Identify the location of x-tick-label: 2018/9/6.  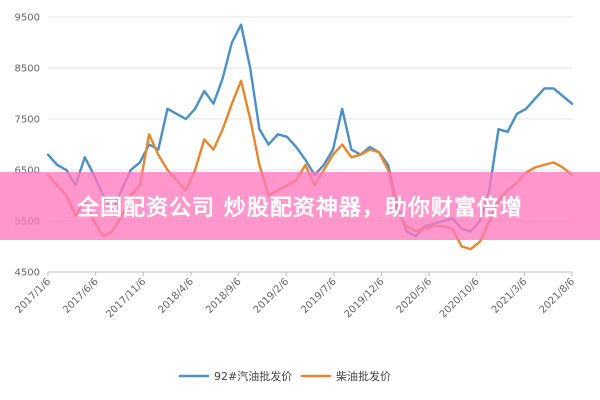
(224, 296).